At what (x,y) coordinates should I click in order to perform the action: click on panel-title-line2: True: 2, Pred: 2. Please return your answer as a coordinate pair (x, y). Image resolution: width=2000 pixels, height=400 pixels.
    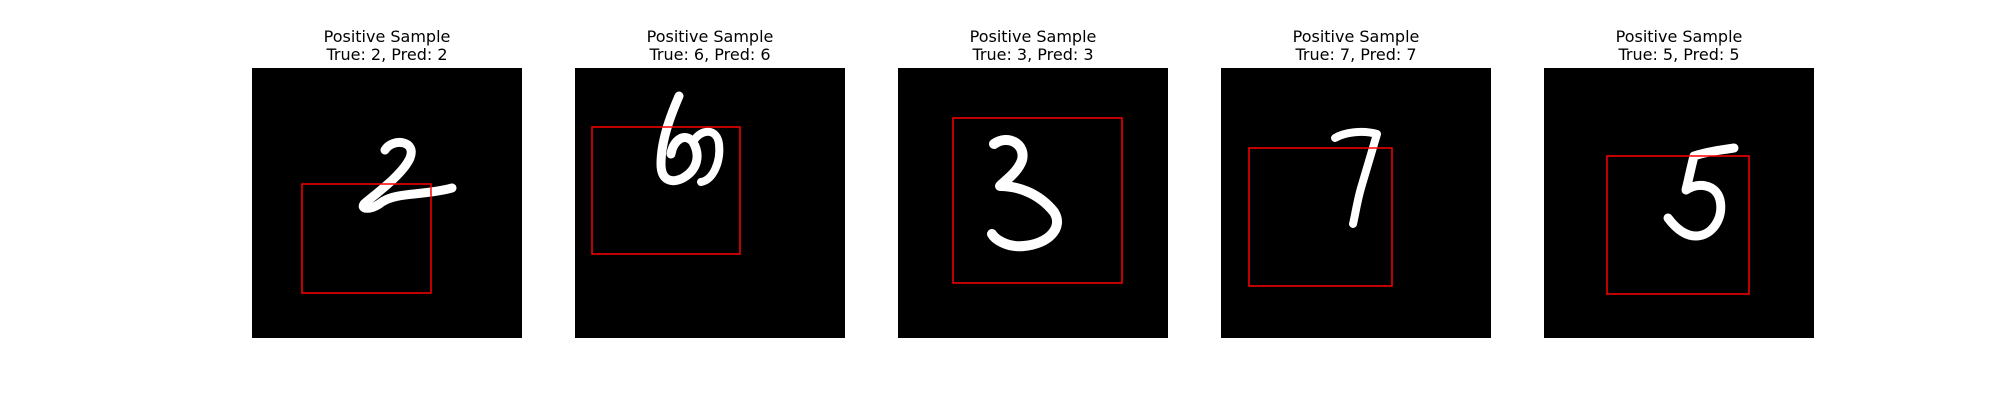
    Looking at the image, I should click on (387, 54).